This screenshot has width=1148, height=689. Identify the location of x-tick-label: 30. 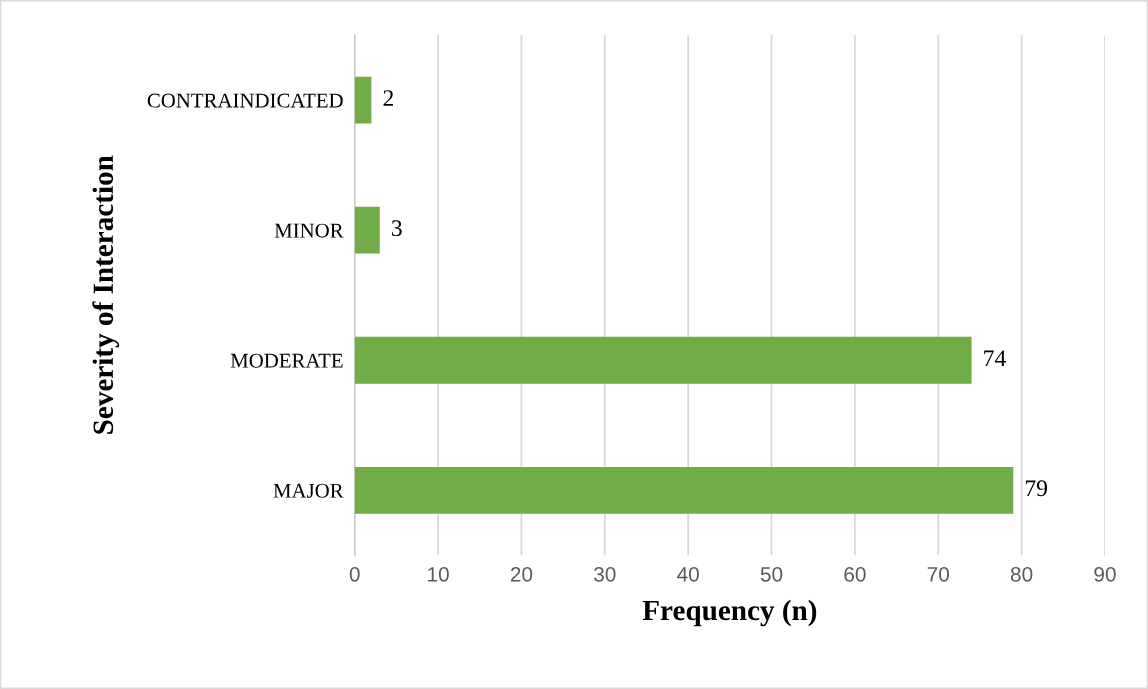
(605, 574).